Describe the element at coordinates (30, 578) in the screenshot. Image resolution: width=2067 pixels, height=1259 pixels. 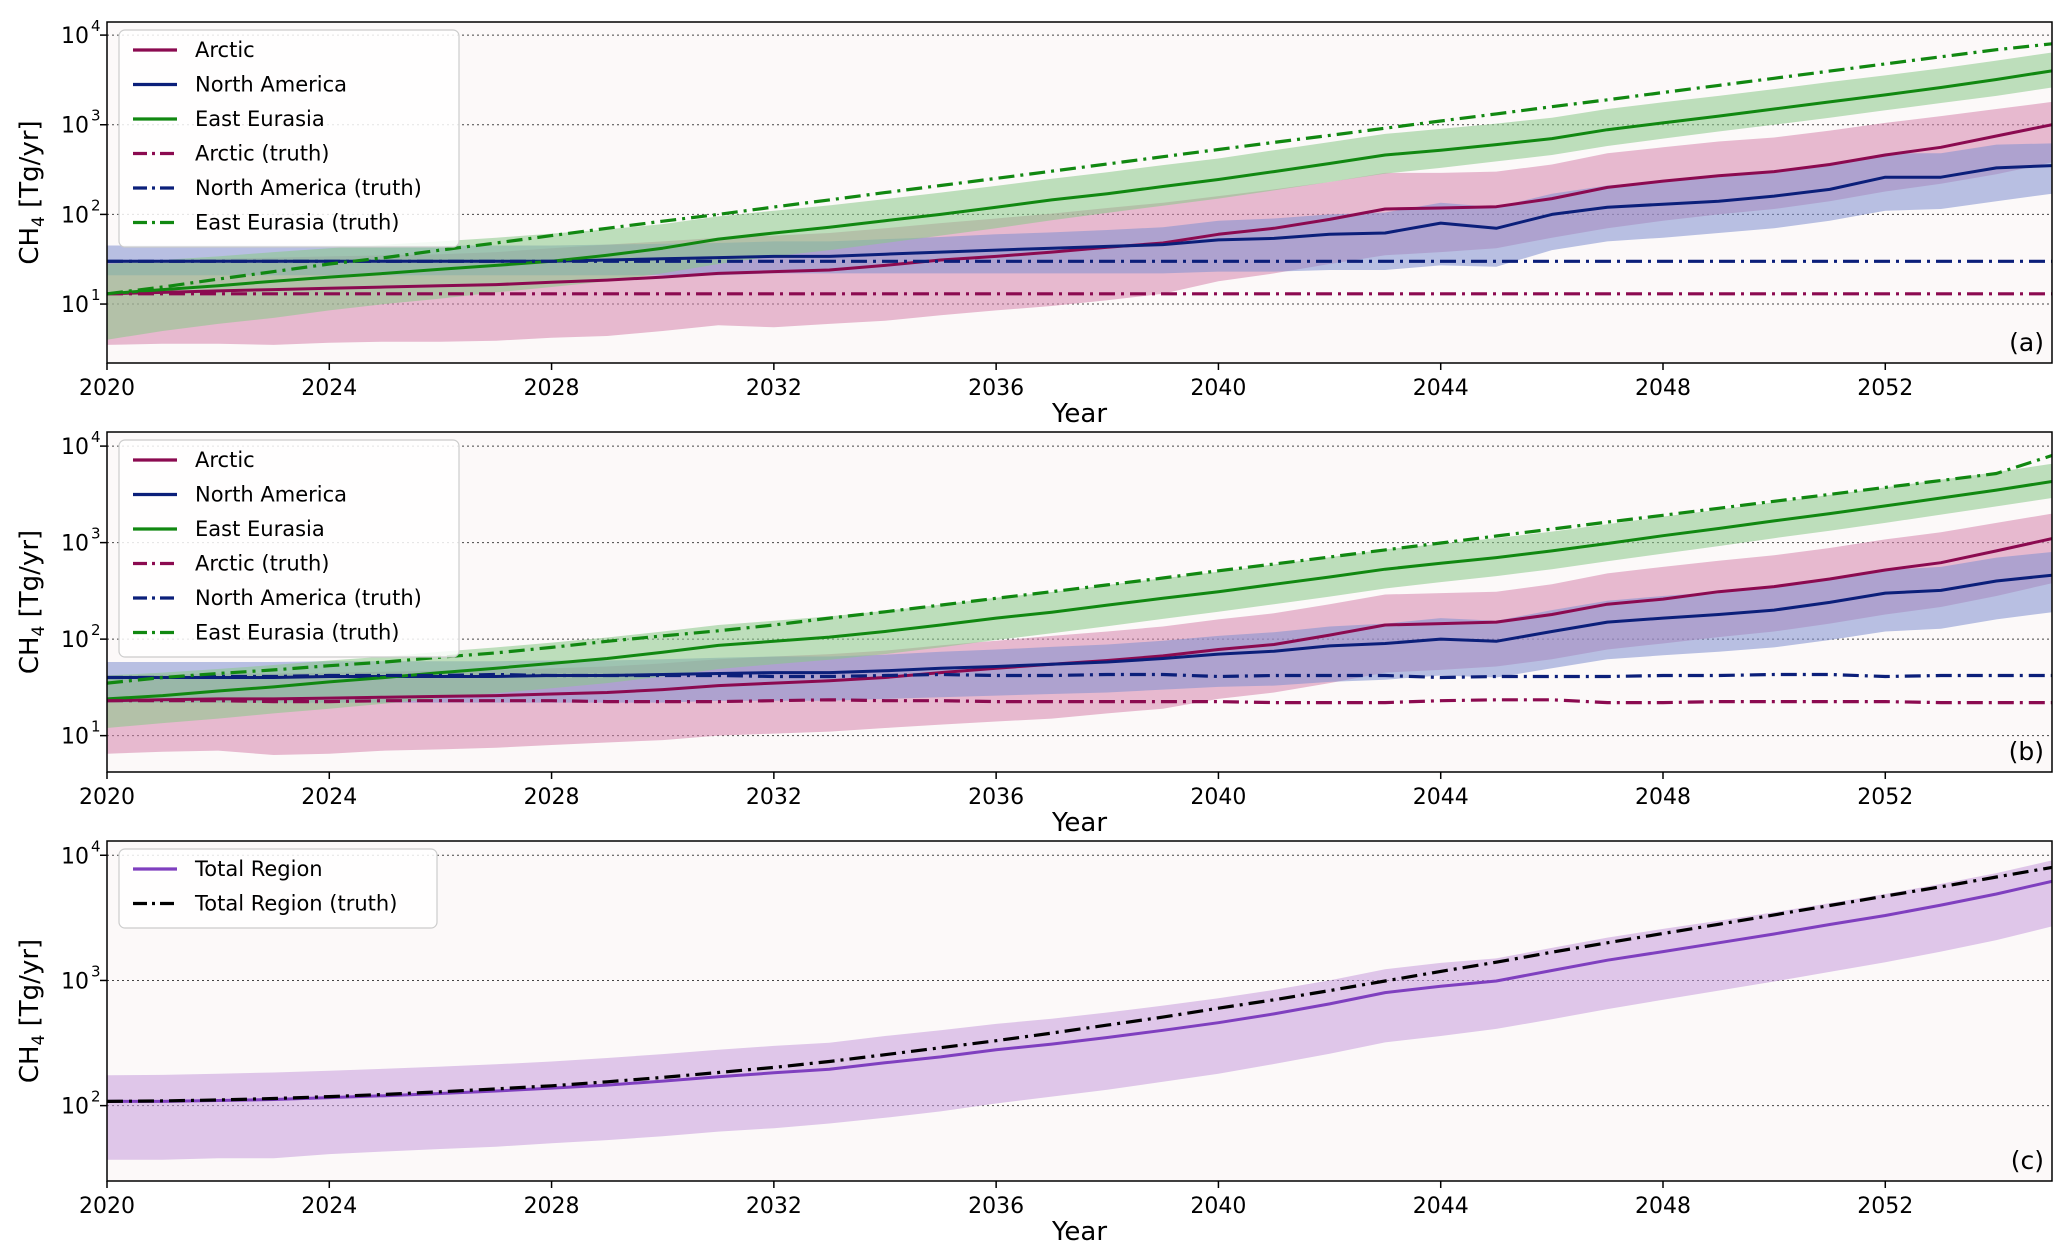
I see `y-axis-title-unit: [Tg/yr]` at that location.